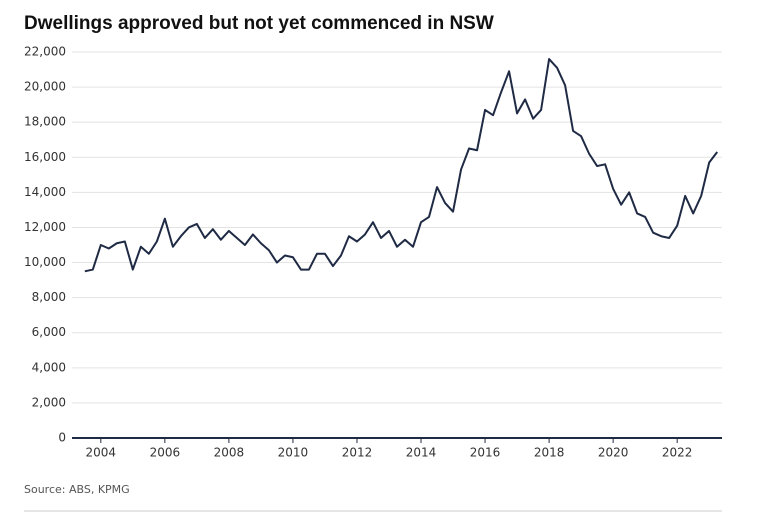 This screenshot has height=528, width=768. I want to click on y-tick-label: 14,000, so click(45, 192).